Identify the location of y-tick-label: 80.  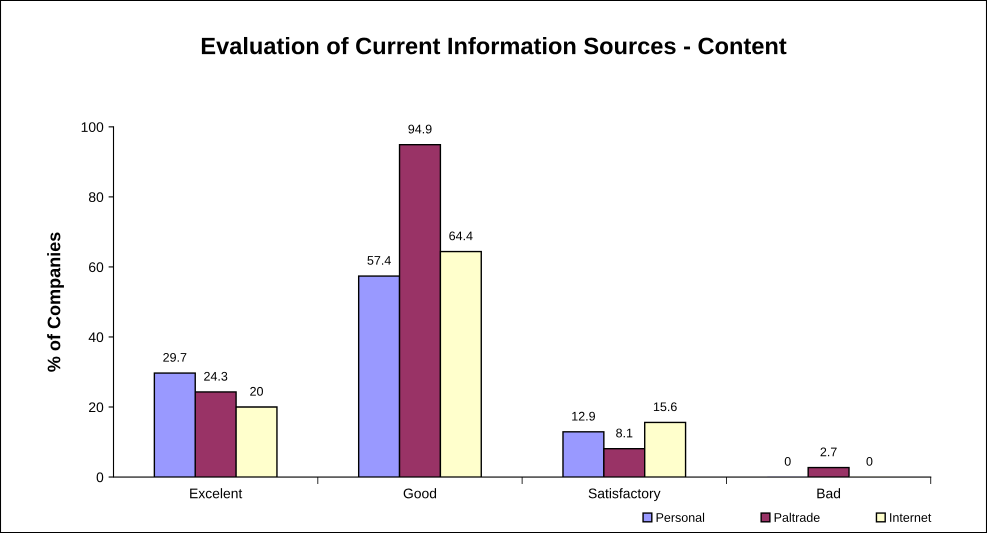
(96, 197).